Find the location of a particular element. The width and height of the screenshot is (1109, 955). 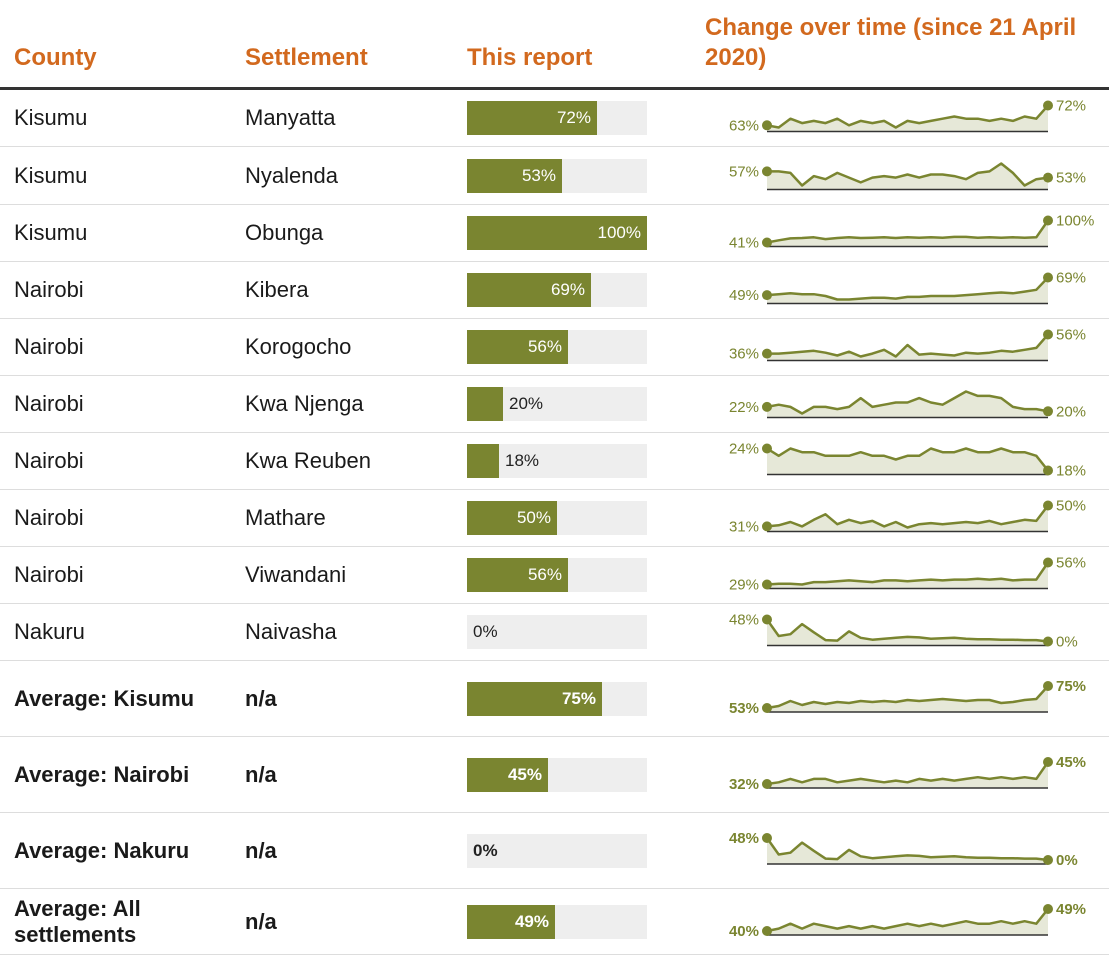

header-this-report: This report is located at coordinates (529, 58).